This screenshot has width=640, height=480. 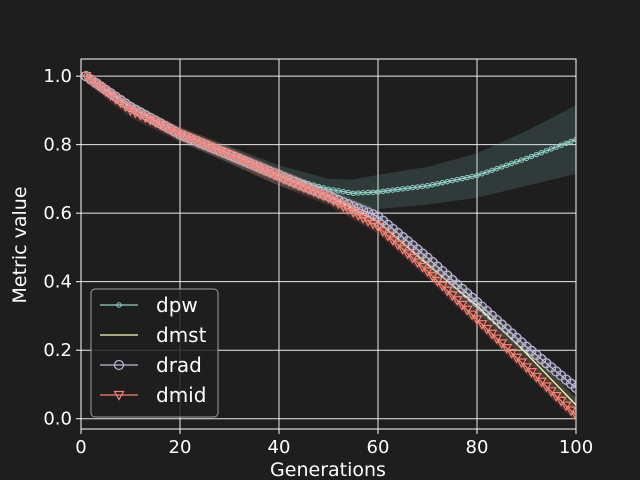 What do you see at coordinates (378, 447) in the screenshot?
I see `x-tick-label: 60` at bounding box center [378, 447].